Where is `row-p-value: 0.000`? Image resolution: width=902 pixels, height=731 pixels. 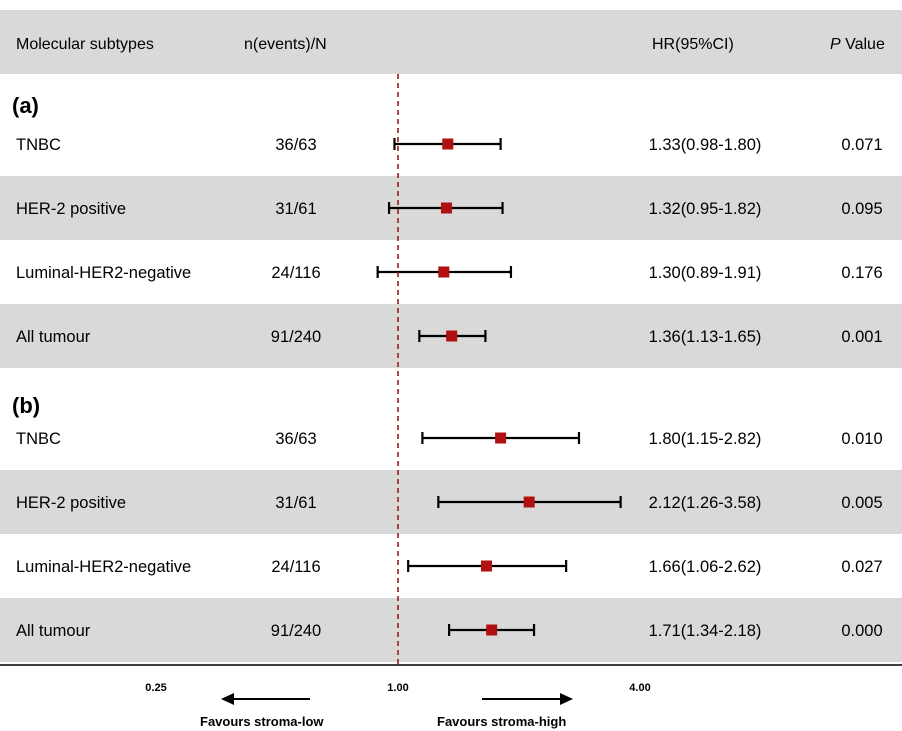
row-p-value: 0.000 is located at coordinates (861, 631).